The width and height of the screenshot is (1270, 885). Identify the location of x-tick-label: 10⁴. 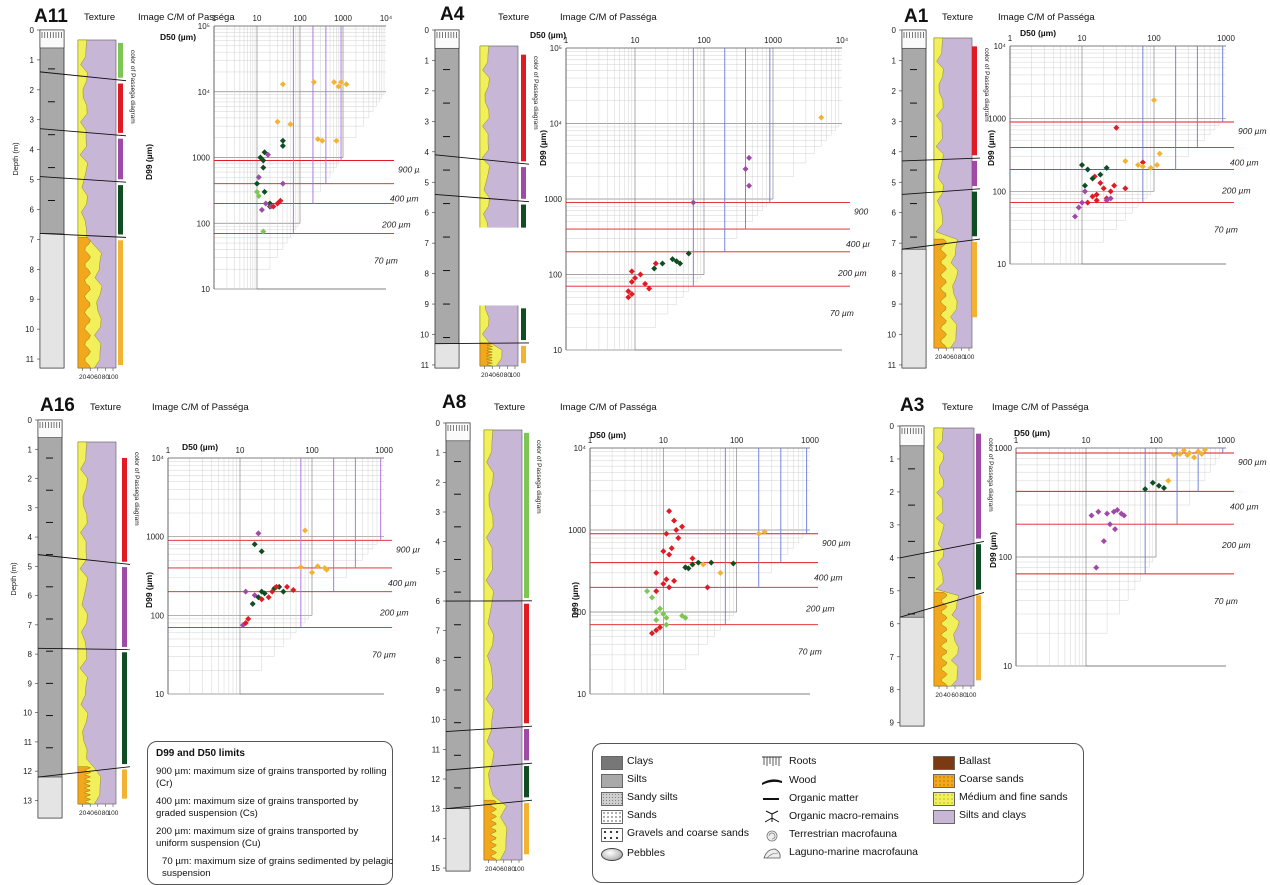
(842, 40).